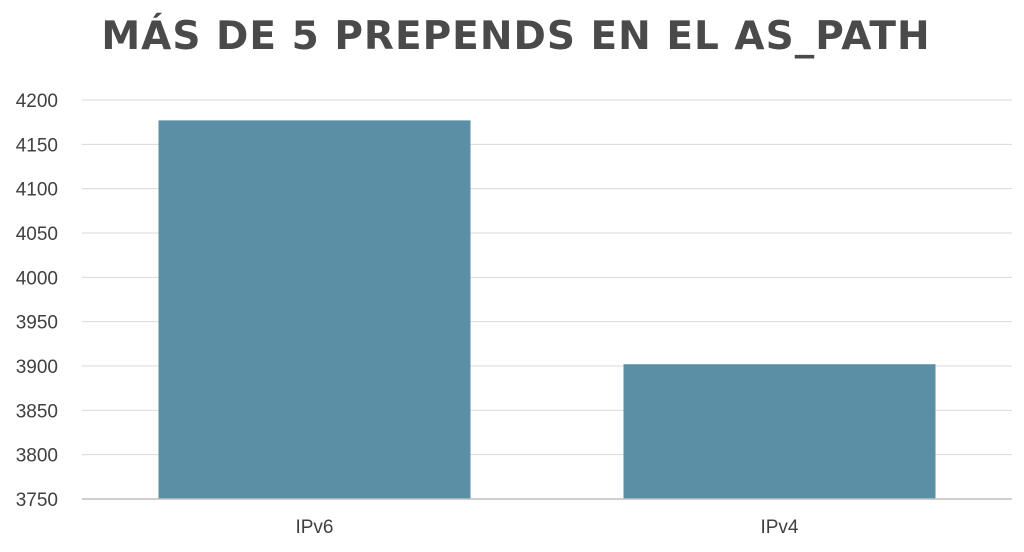  Describe the element at coordinates (37, 411) in the screenshot. I see `y-tick-label: 3850` at that location.